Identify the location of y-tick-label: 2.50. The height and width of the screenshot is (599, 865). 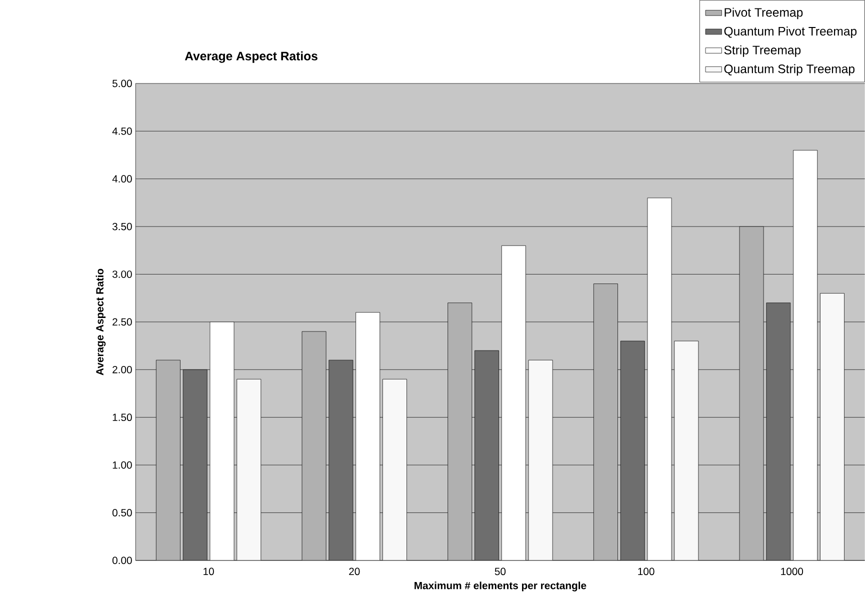
(122, 322).